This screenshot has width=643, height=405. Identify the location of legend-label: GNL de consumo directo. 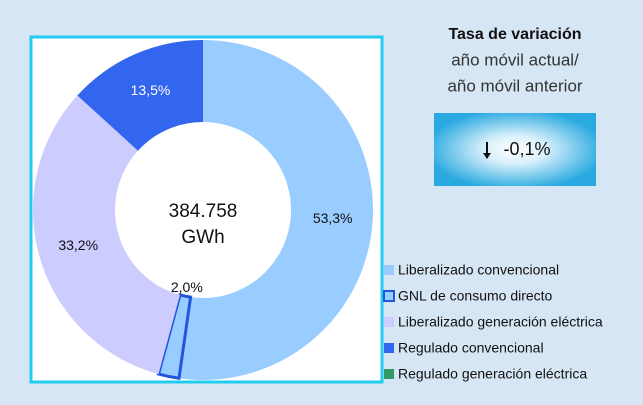
(475, 296).